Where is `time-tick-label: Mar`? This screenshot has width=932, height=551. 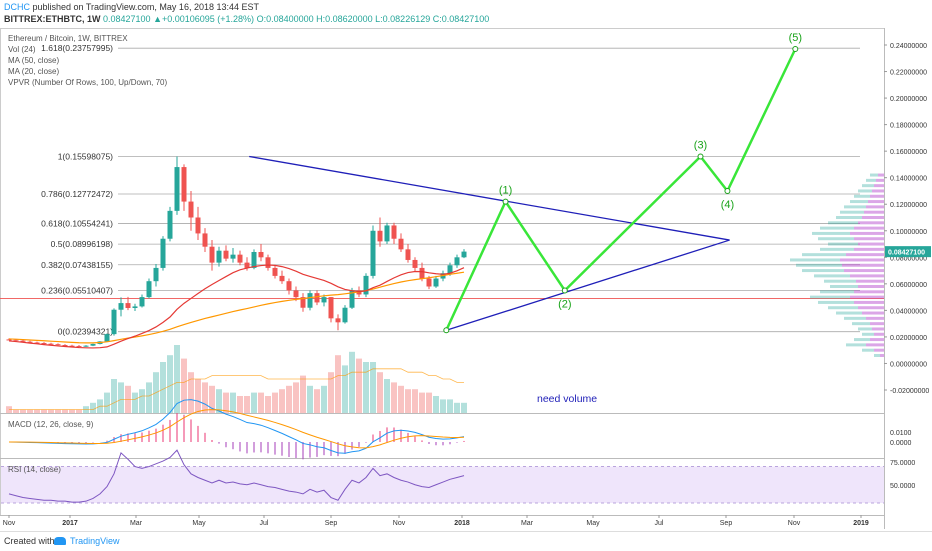 time-tick-label: Mar is located at coordinates (136, 523).